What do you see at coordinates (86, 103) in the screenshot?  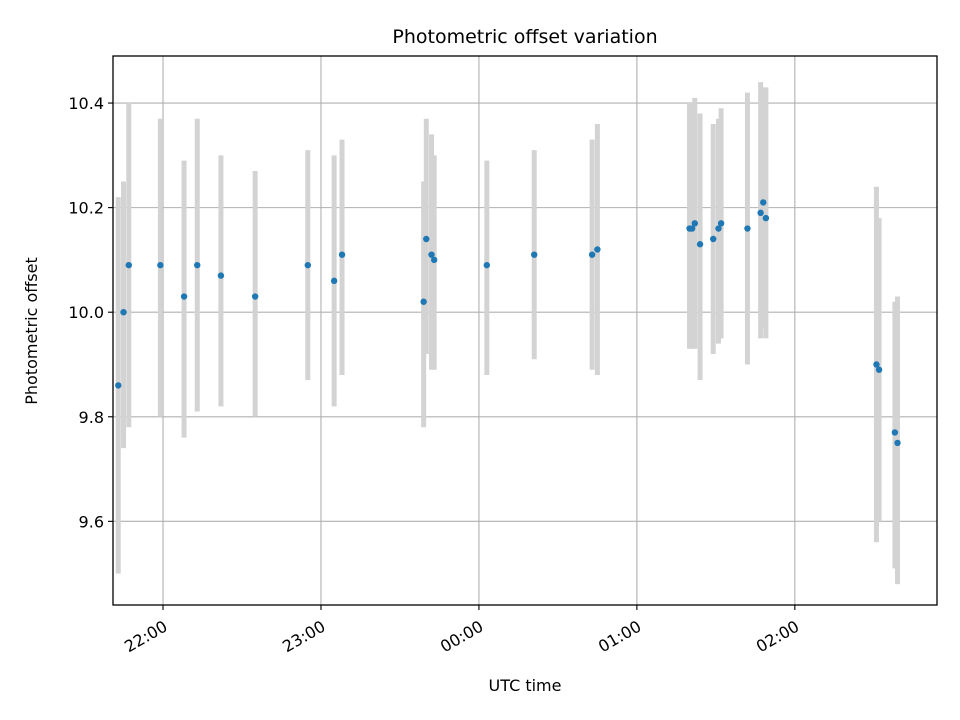 I see `y-tick-label: 10.4` at bounding box center [86, 103].